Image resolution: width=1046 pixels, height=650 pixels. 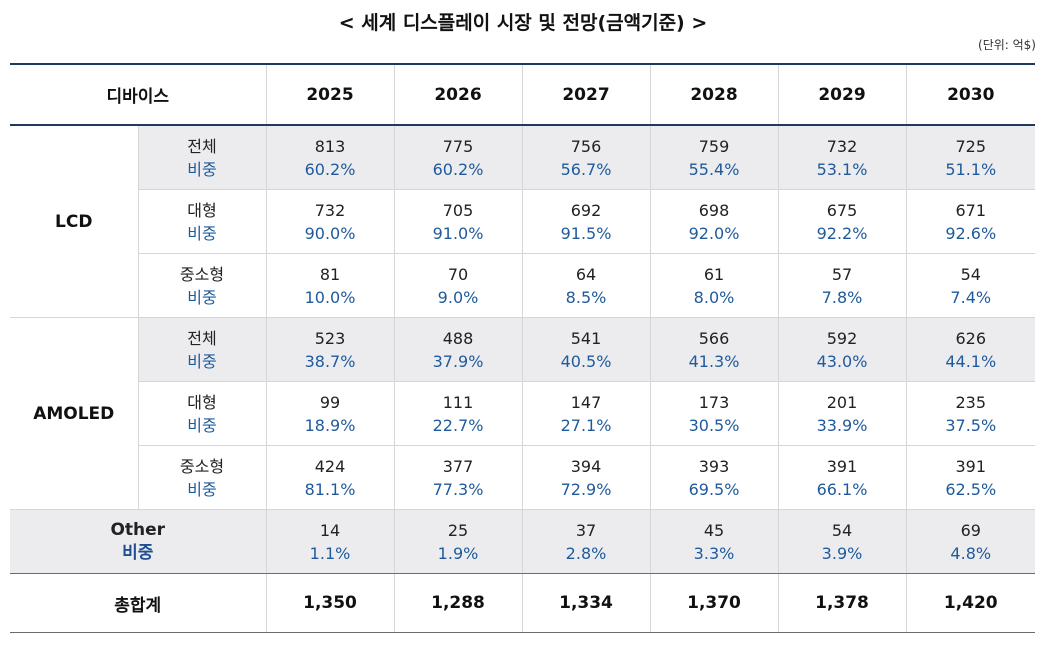 What do you see at coordinates (970, 477) in the screenshot?
I see `value-cell: 391 62.5%` at bounding box center [970, 477].